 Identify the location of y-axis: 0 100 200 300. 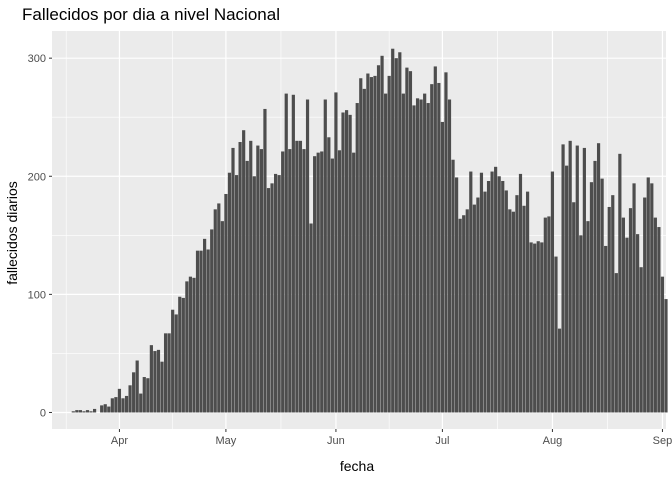
(40, 236).